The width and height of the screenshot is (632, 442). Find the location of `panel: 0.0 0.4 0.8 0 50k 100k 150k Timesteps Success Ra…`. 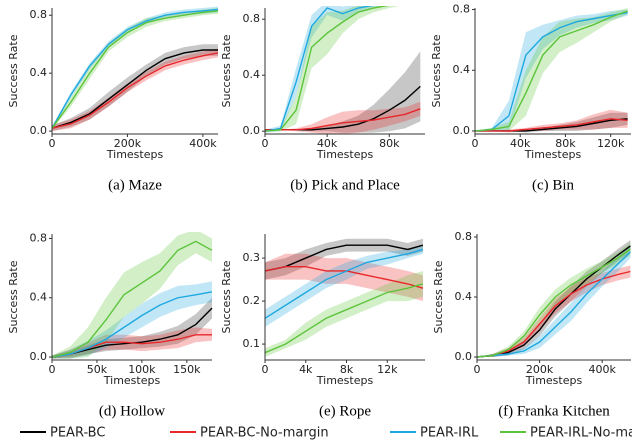

panel: 0.0 0.4 0.8 0 50k 100k 150k Timesteps Success Ra… is located at coordinates (110, 325).